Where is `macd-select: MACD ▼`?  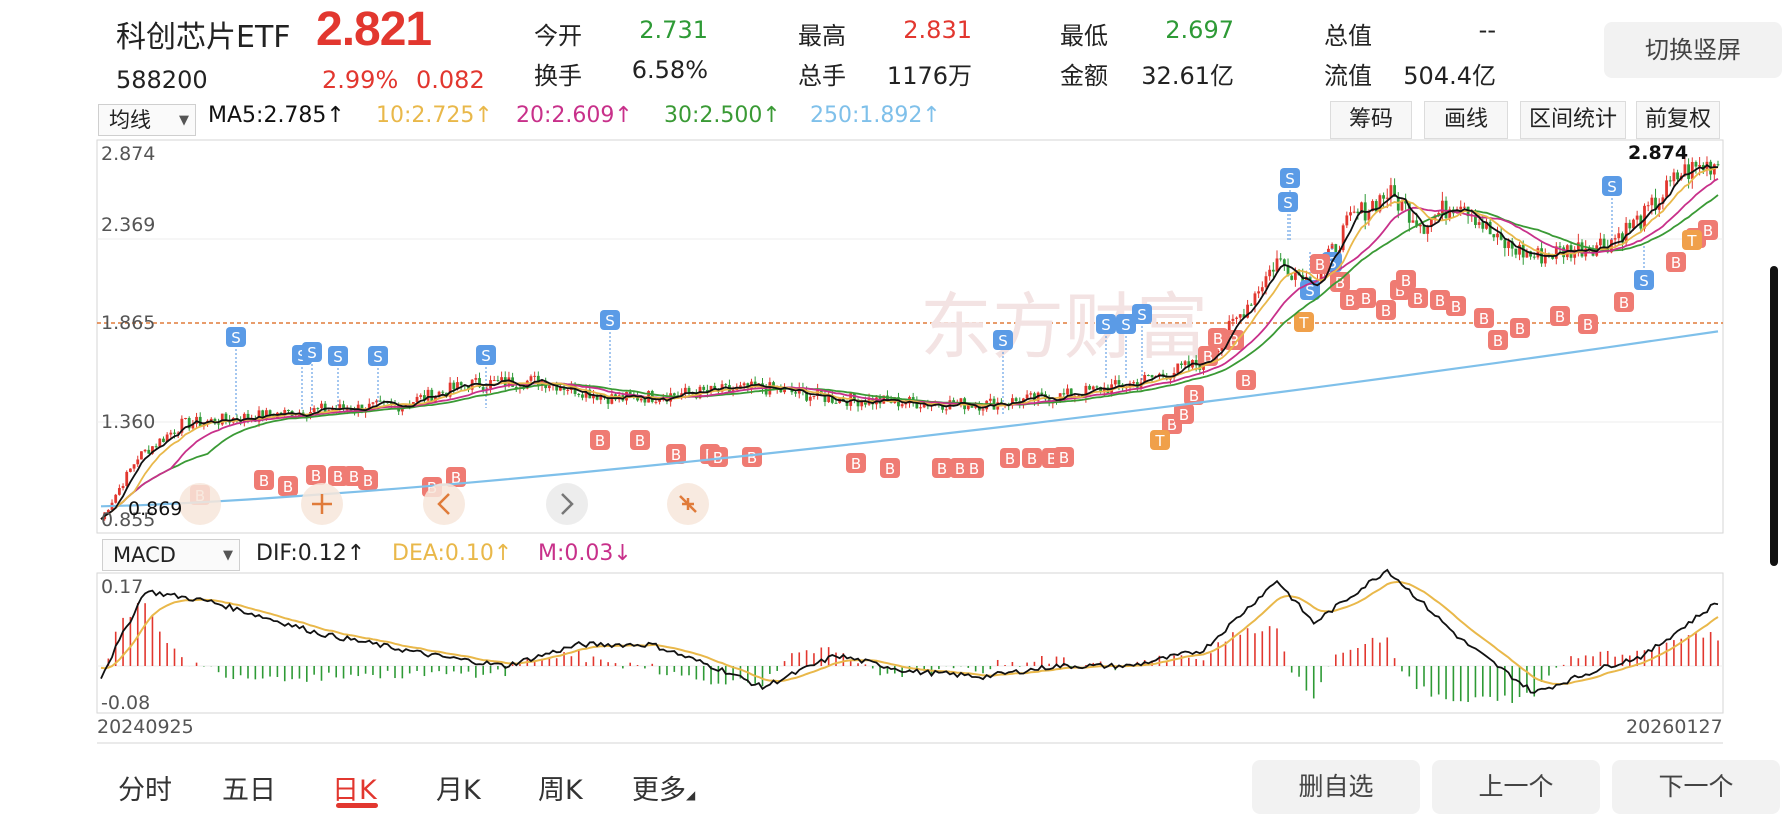
macd-select: MACD ▼ is located at coordinates (171, 555).